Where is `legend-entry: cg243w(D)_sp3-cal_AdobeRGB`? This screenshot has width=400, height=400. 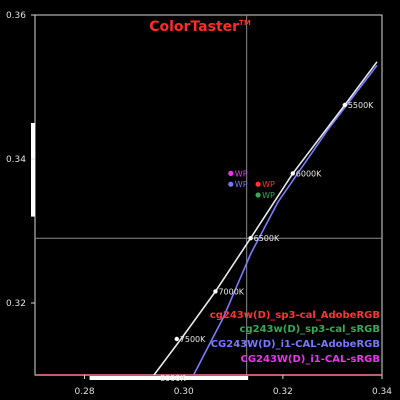
legend-entry: cg243w(D)_sp3-cal_AdobeRGB is located at coordinates (295, 315).